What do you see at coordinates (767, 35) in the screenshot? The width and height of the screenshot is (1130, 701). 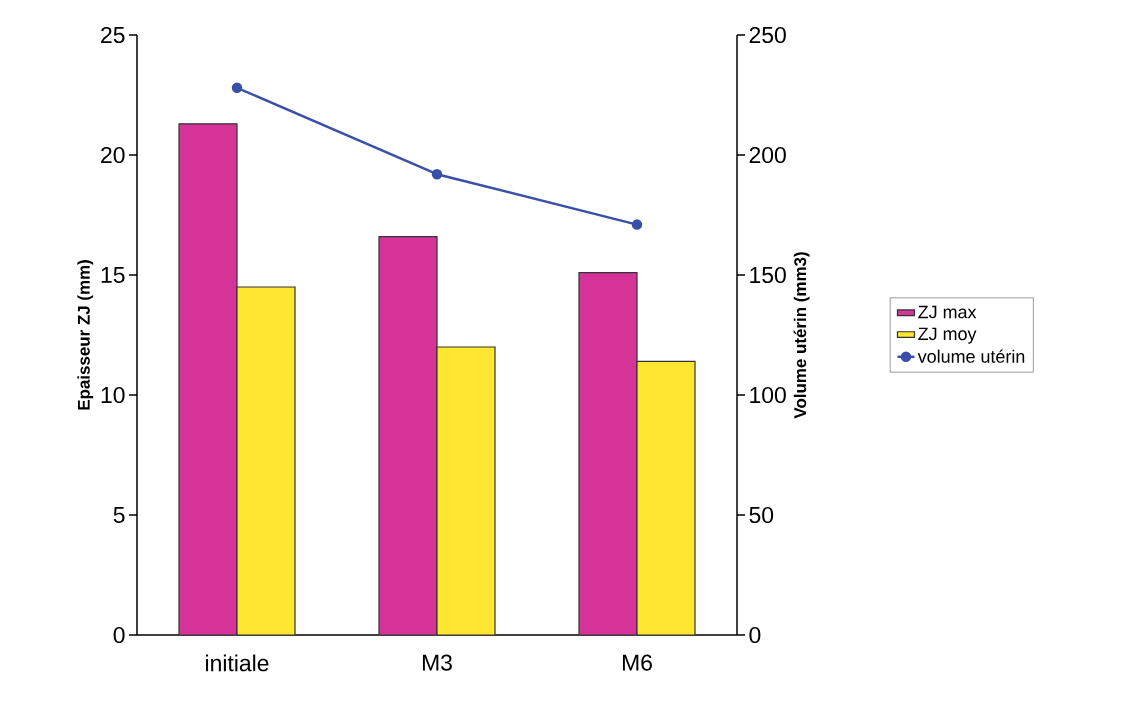 I see `y2-tick-label: 250` at bounding box center [767, 35].